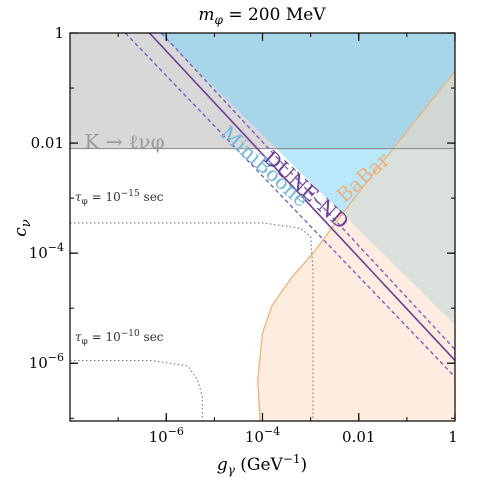  Describe the element at coordinates (136, 390) in the screenshot. I see `tau-1e-10-curve` at that location.